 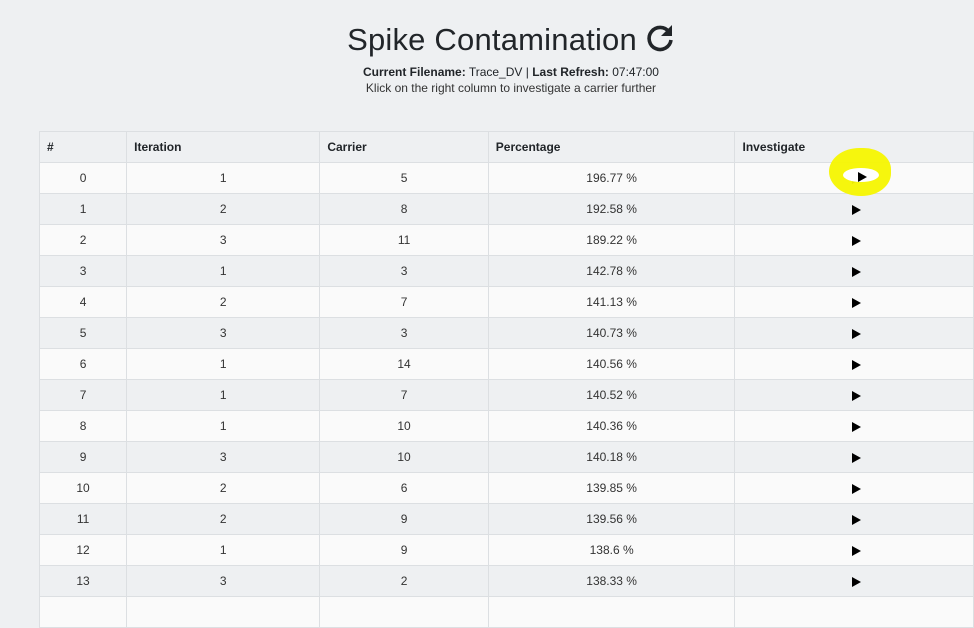 I want to click on filename-label: Current Filename:, so click(x=414, y=72).